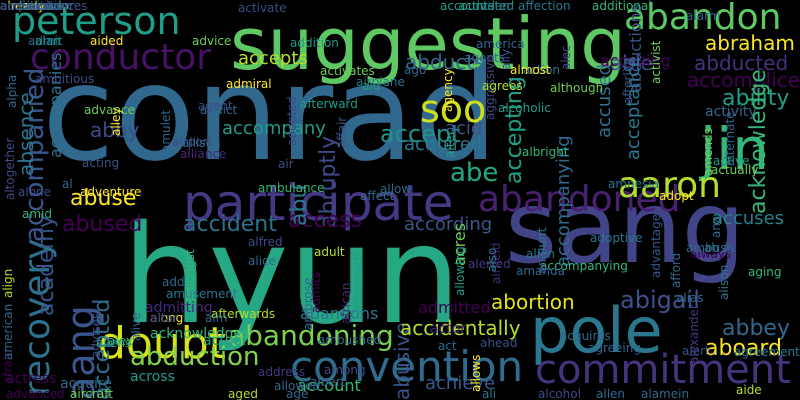 Image resolution: width=800 pixels, height=400 pixels. I want to click on word-abandons-61: abandons, so click(339, 313).